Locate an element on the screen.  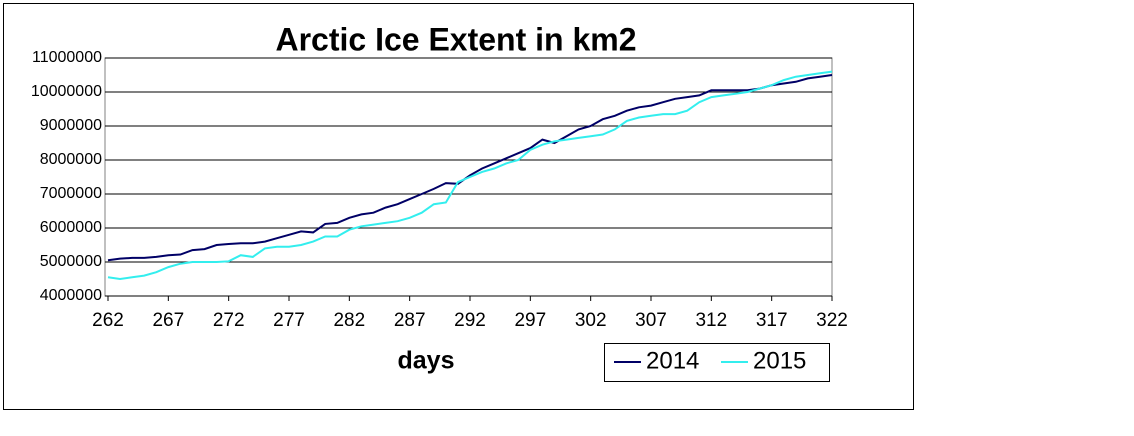
x-tick-label: 317 is located at coordinates (772, 320).